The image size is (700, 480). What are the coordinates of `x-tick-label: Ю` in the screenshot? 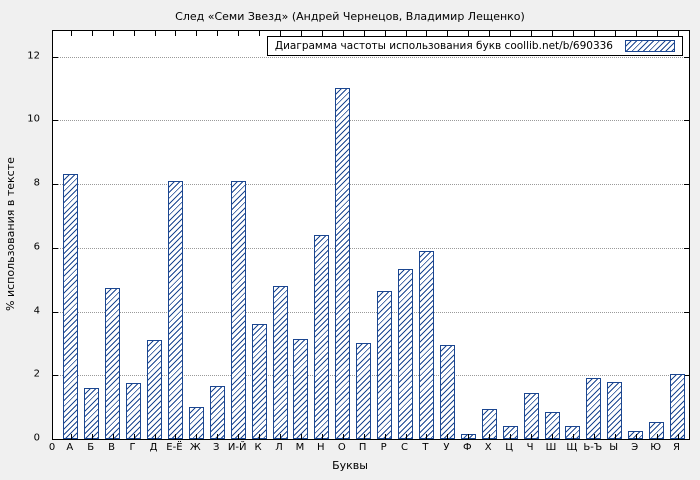 It's located at (655, 447).